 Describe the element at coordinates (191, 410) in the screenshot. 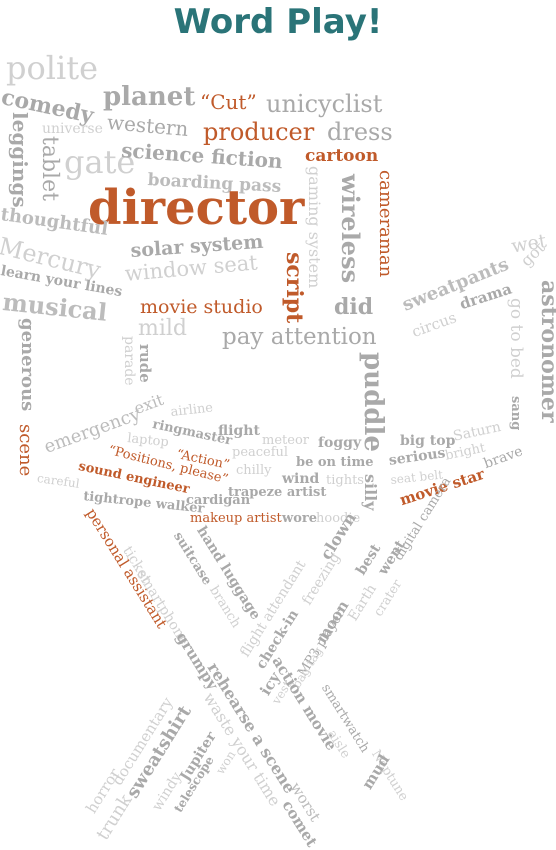

I see `word-airline: airline` at that location.